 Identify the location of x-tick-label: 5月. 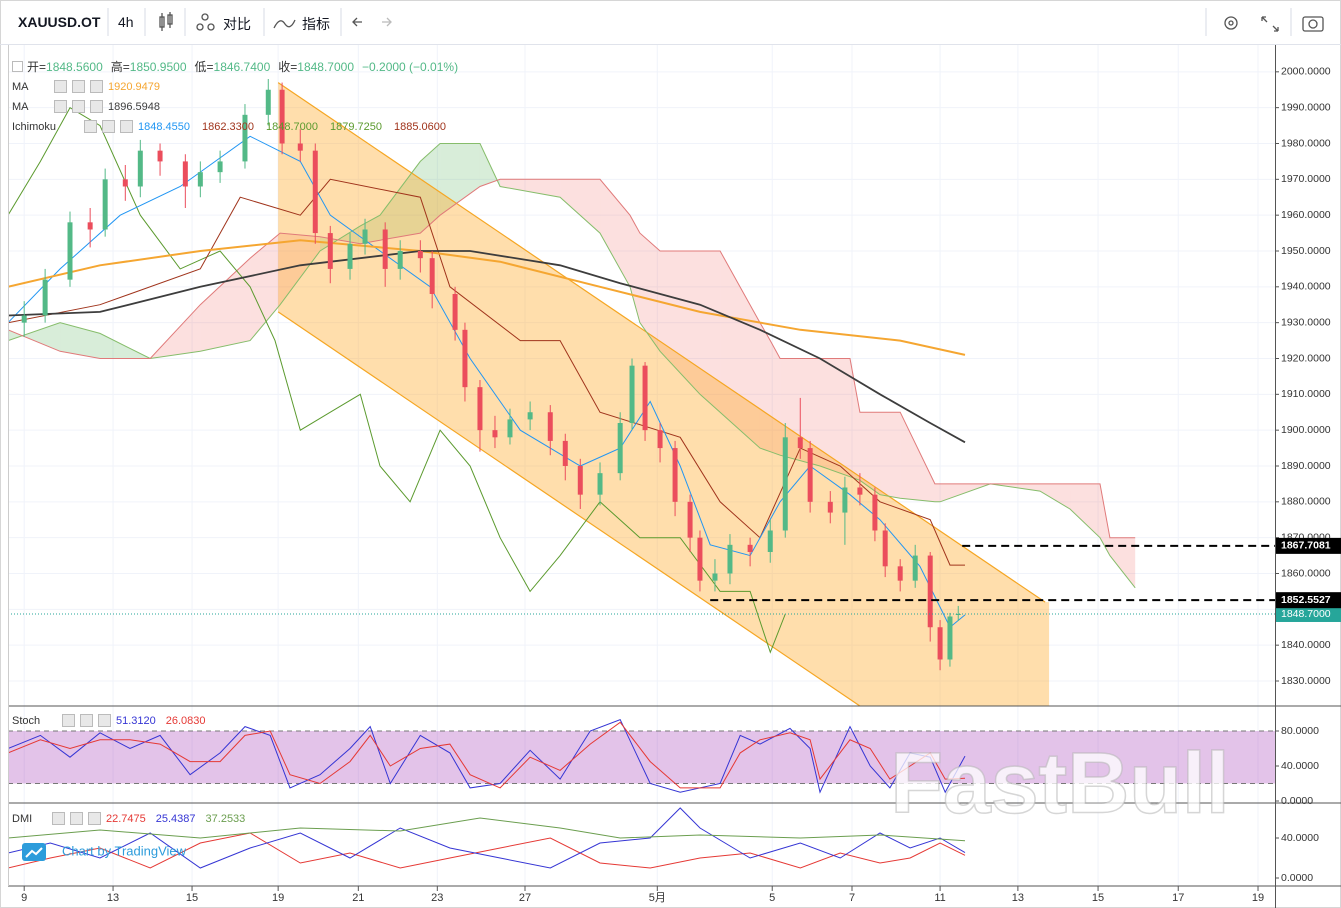
(657, 898).